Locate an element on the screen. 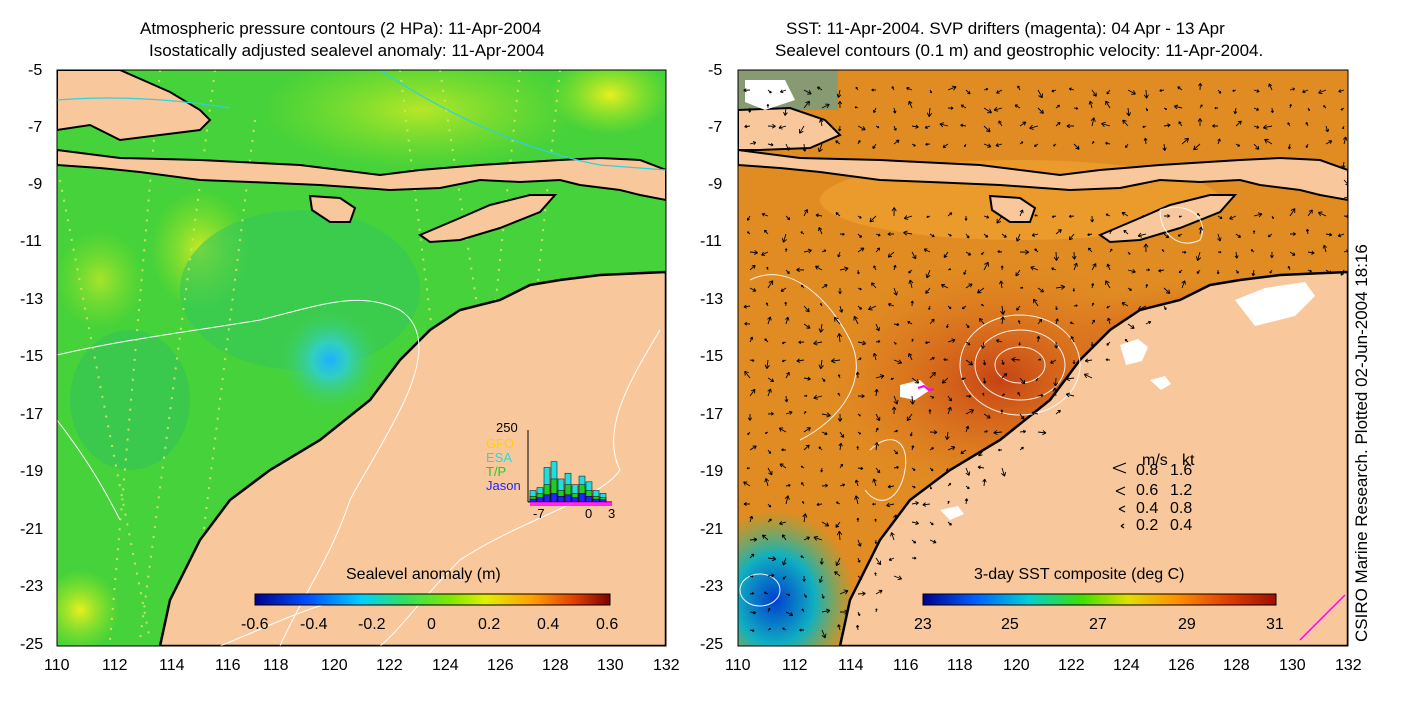 The image size is (1419, 709). velocity-legend-ms: 0.2 is located at coordinates (1147, 525).